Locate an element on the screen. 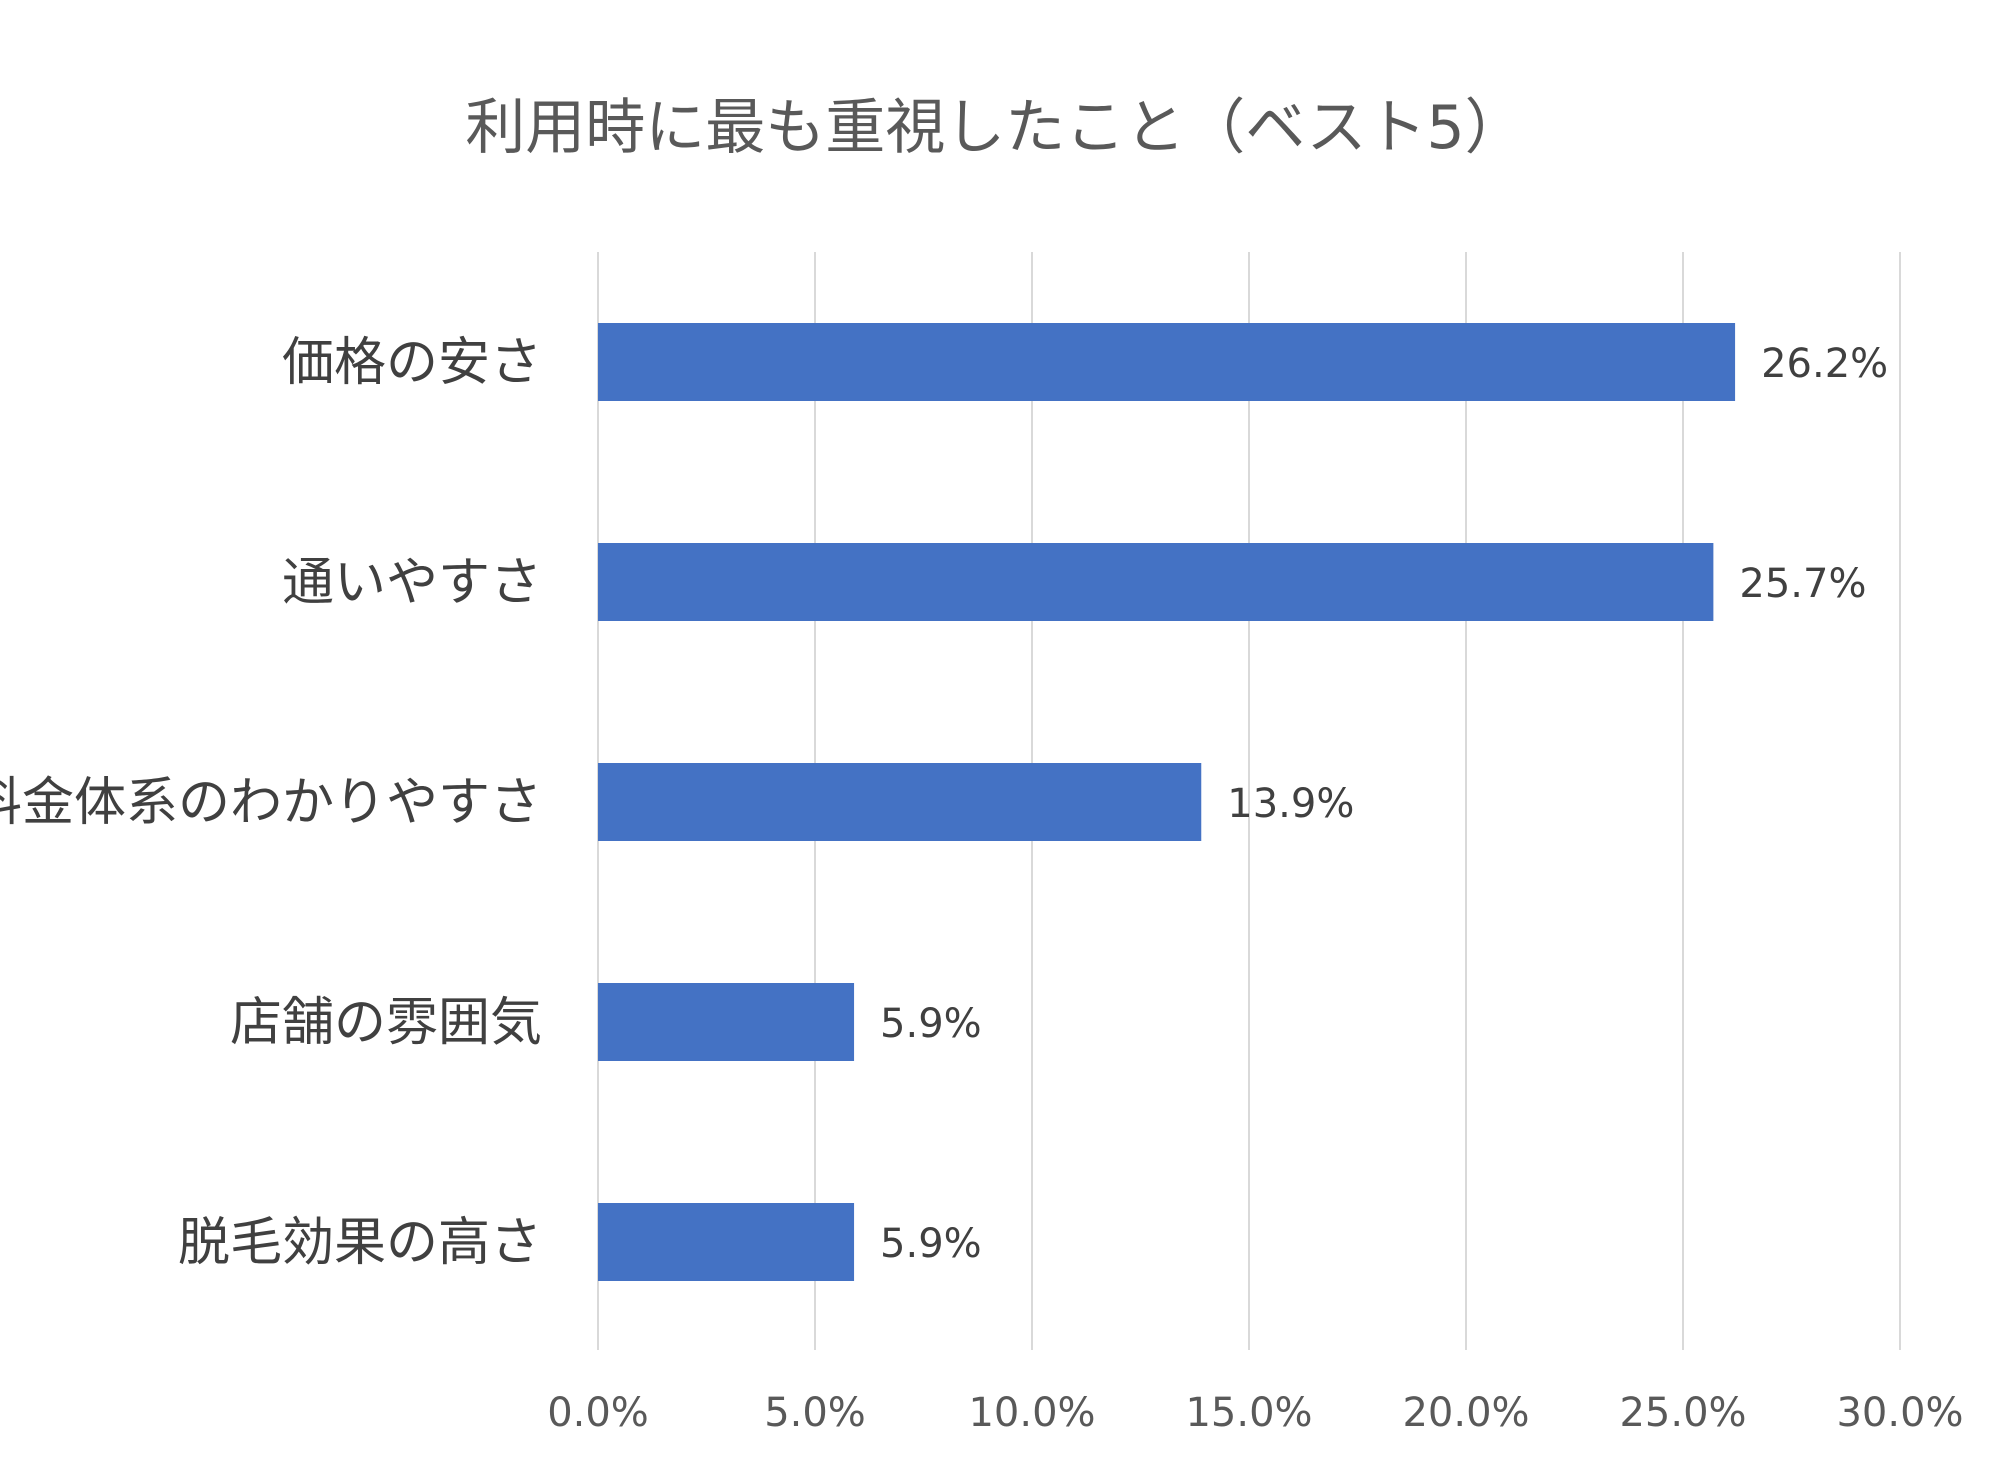  x-tick-label: 20.0% is located at coordinates (1465, 1413).